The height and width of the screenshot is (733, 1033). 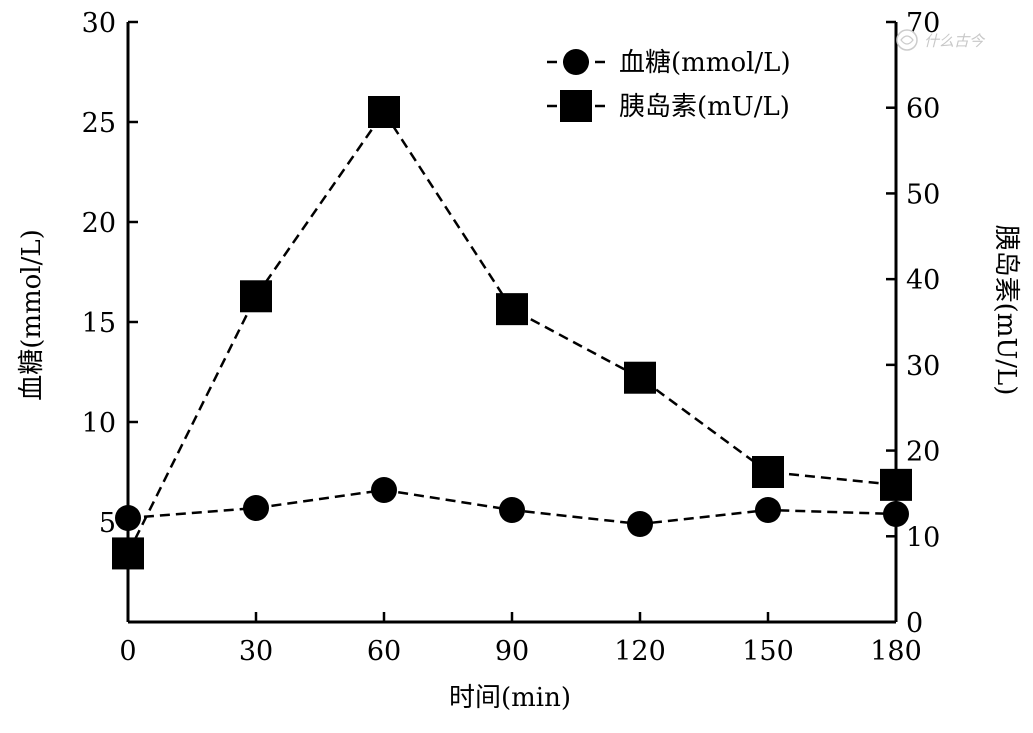 What do you see at coordinates (923, 280) in the screenshot?
I see `right-y-tick-label: 40` at bounding box center [923, 280].